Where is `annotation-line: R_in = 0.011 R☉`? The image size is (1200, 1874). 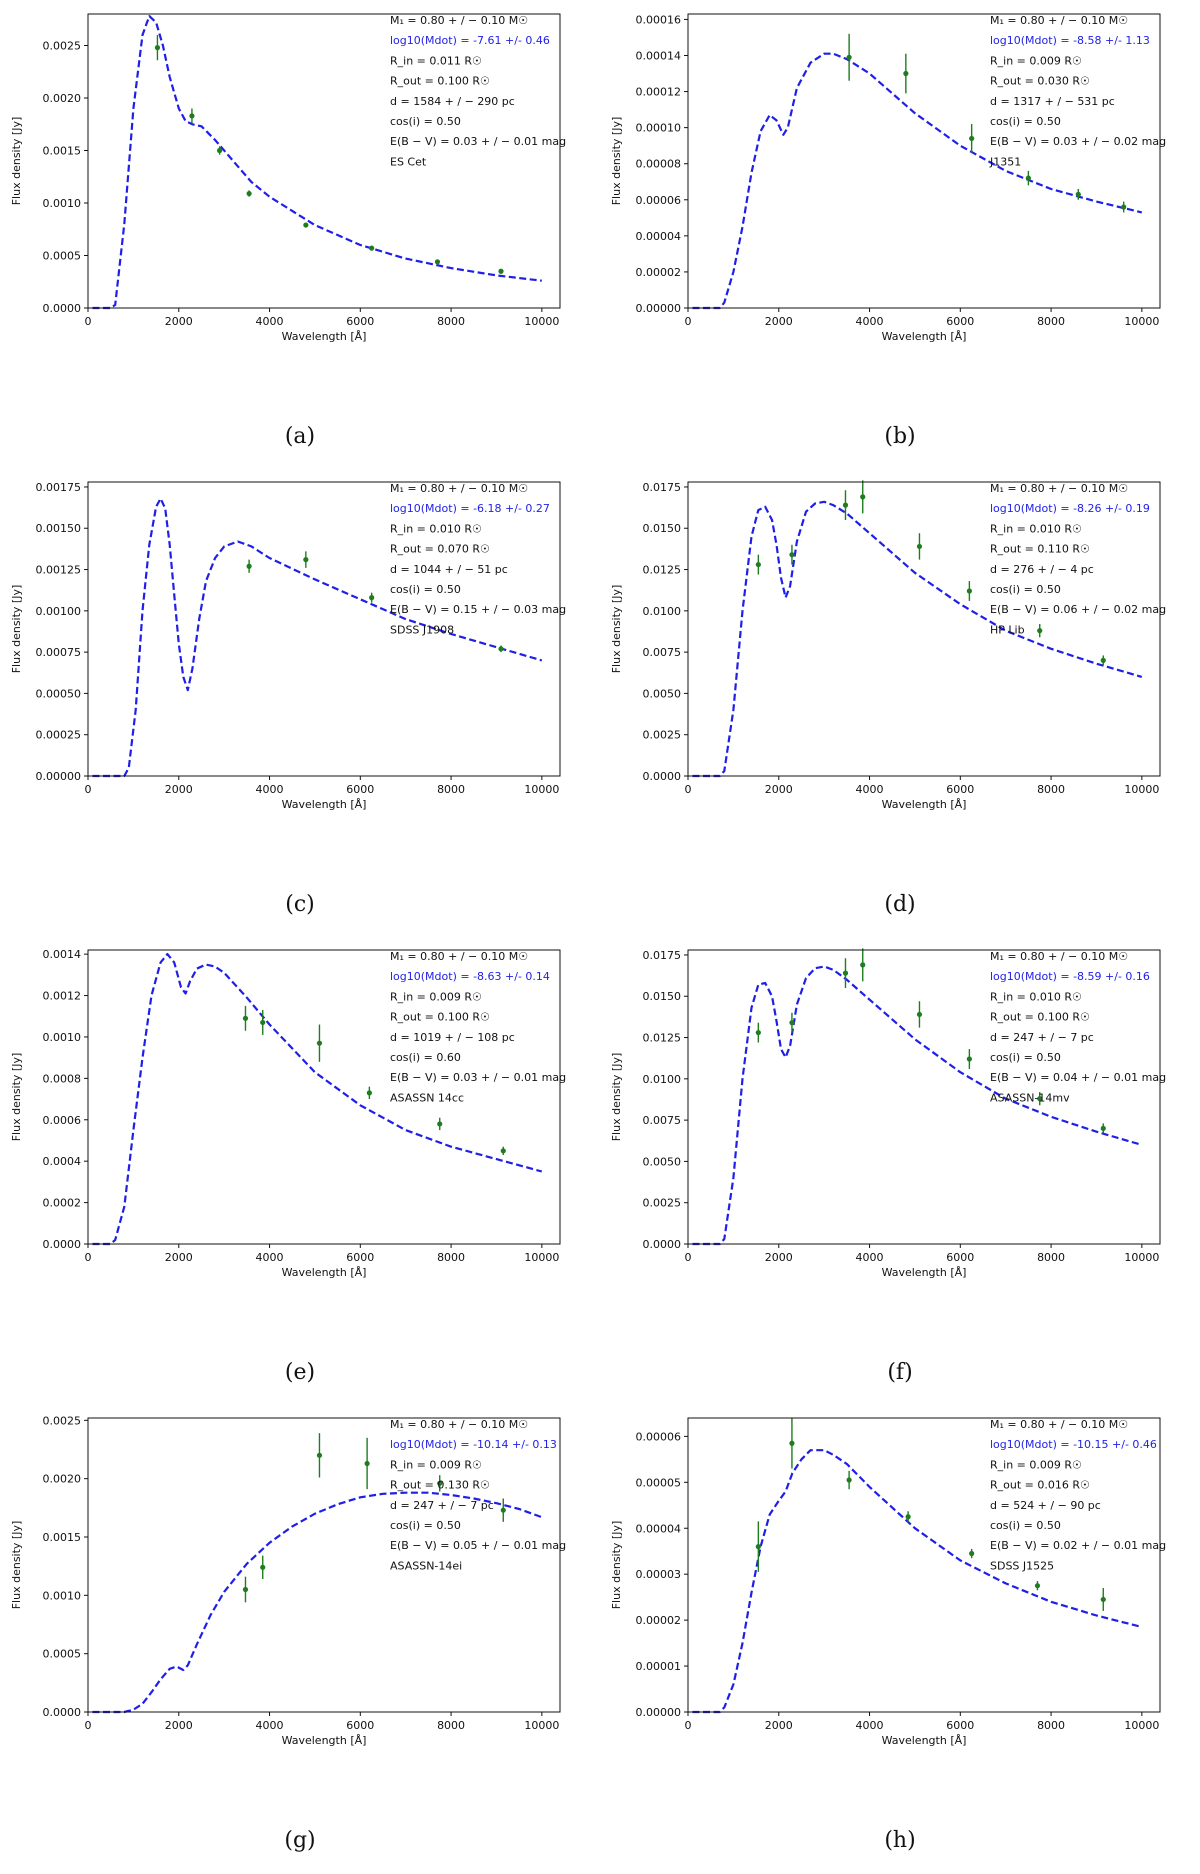
annotation-line: R_in = 0.011 R☉ is located at coordinates (436, 60).